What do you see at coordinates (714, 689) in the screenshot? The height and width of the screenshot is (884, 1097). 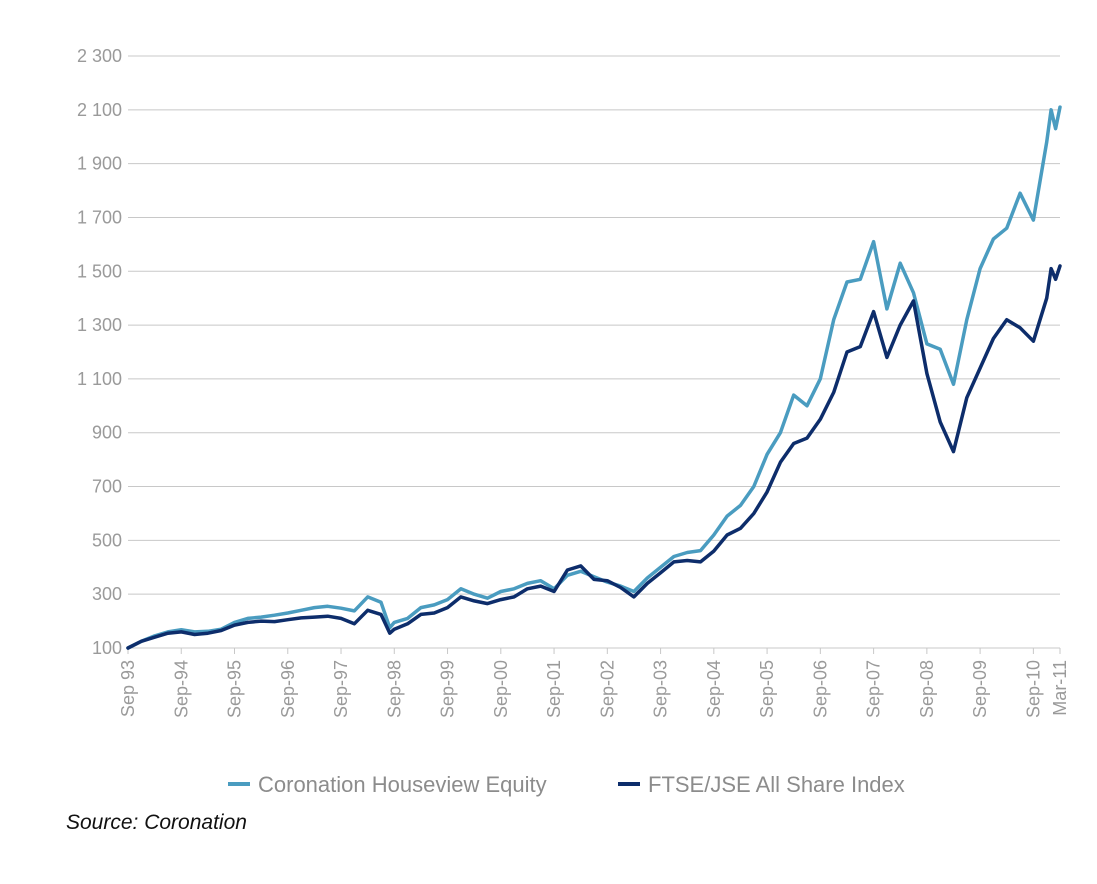 I see `x-tick-label: Sep-04` at bounding box center [714, 689].